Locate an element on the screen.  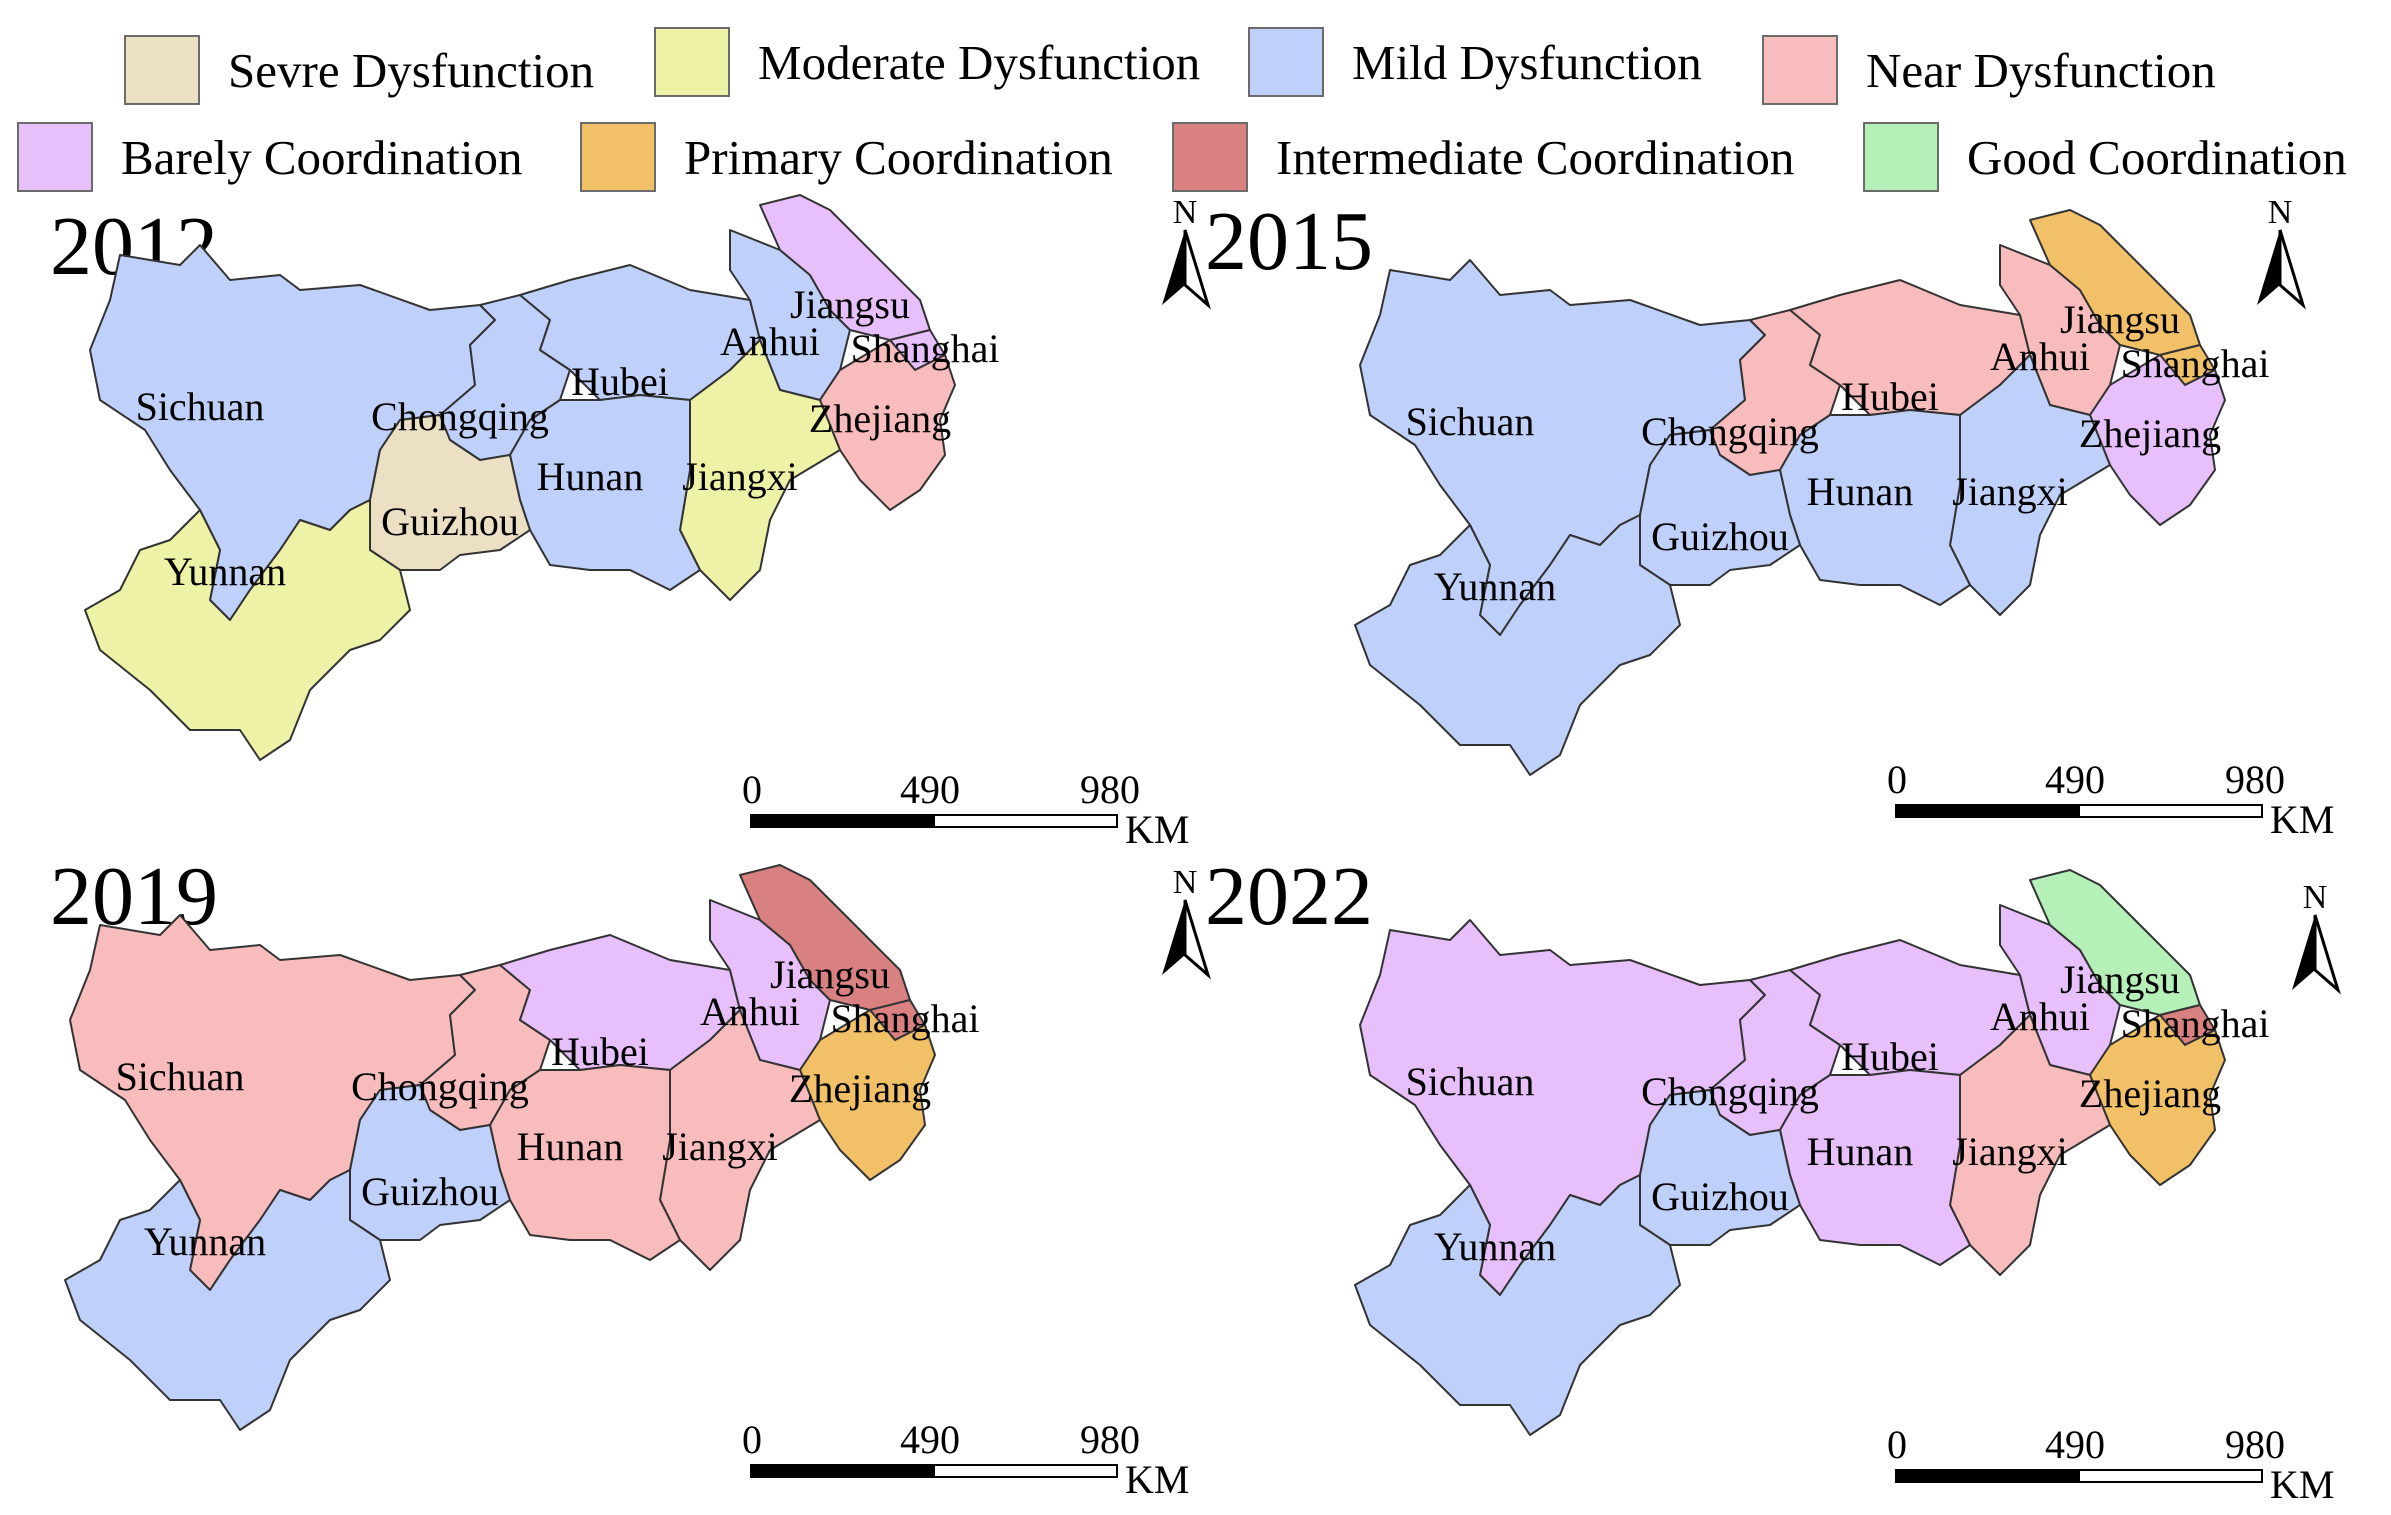
province-label-jiangxi: Jiangxi is located at coordinates (2010, 1151).